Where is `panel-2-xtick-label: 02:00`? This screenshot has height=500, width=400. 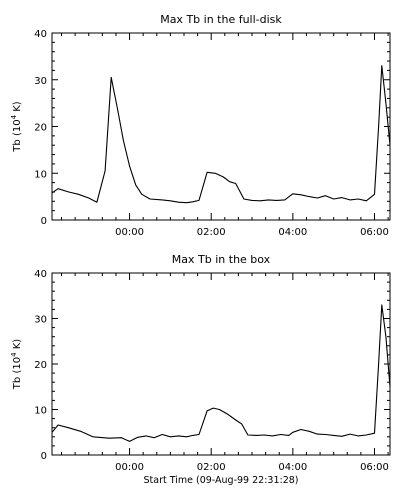
panel-2-xtick-label: 02:00 is located at coordinates (211, 467).